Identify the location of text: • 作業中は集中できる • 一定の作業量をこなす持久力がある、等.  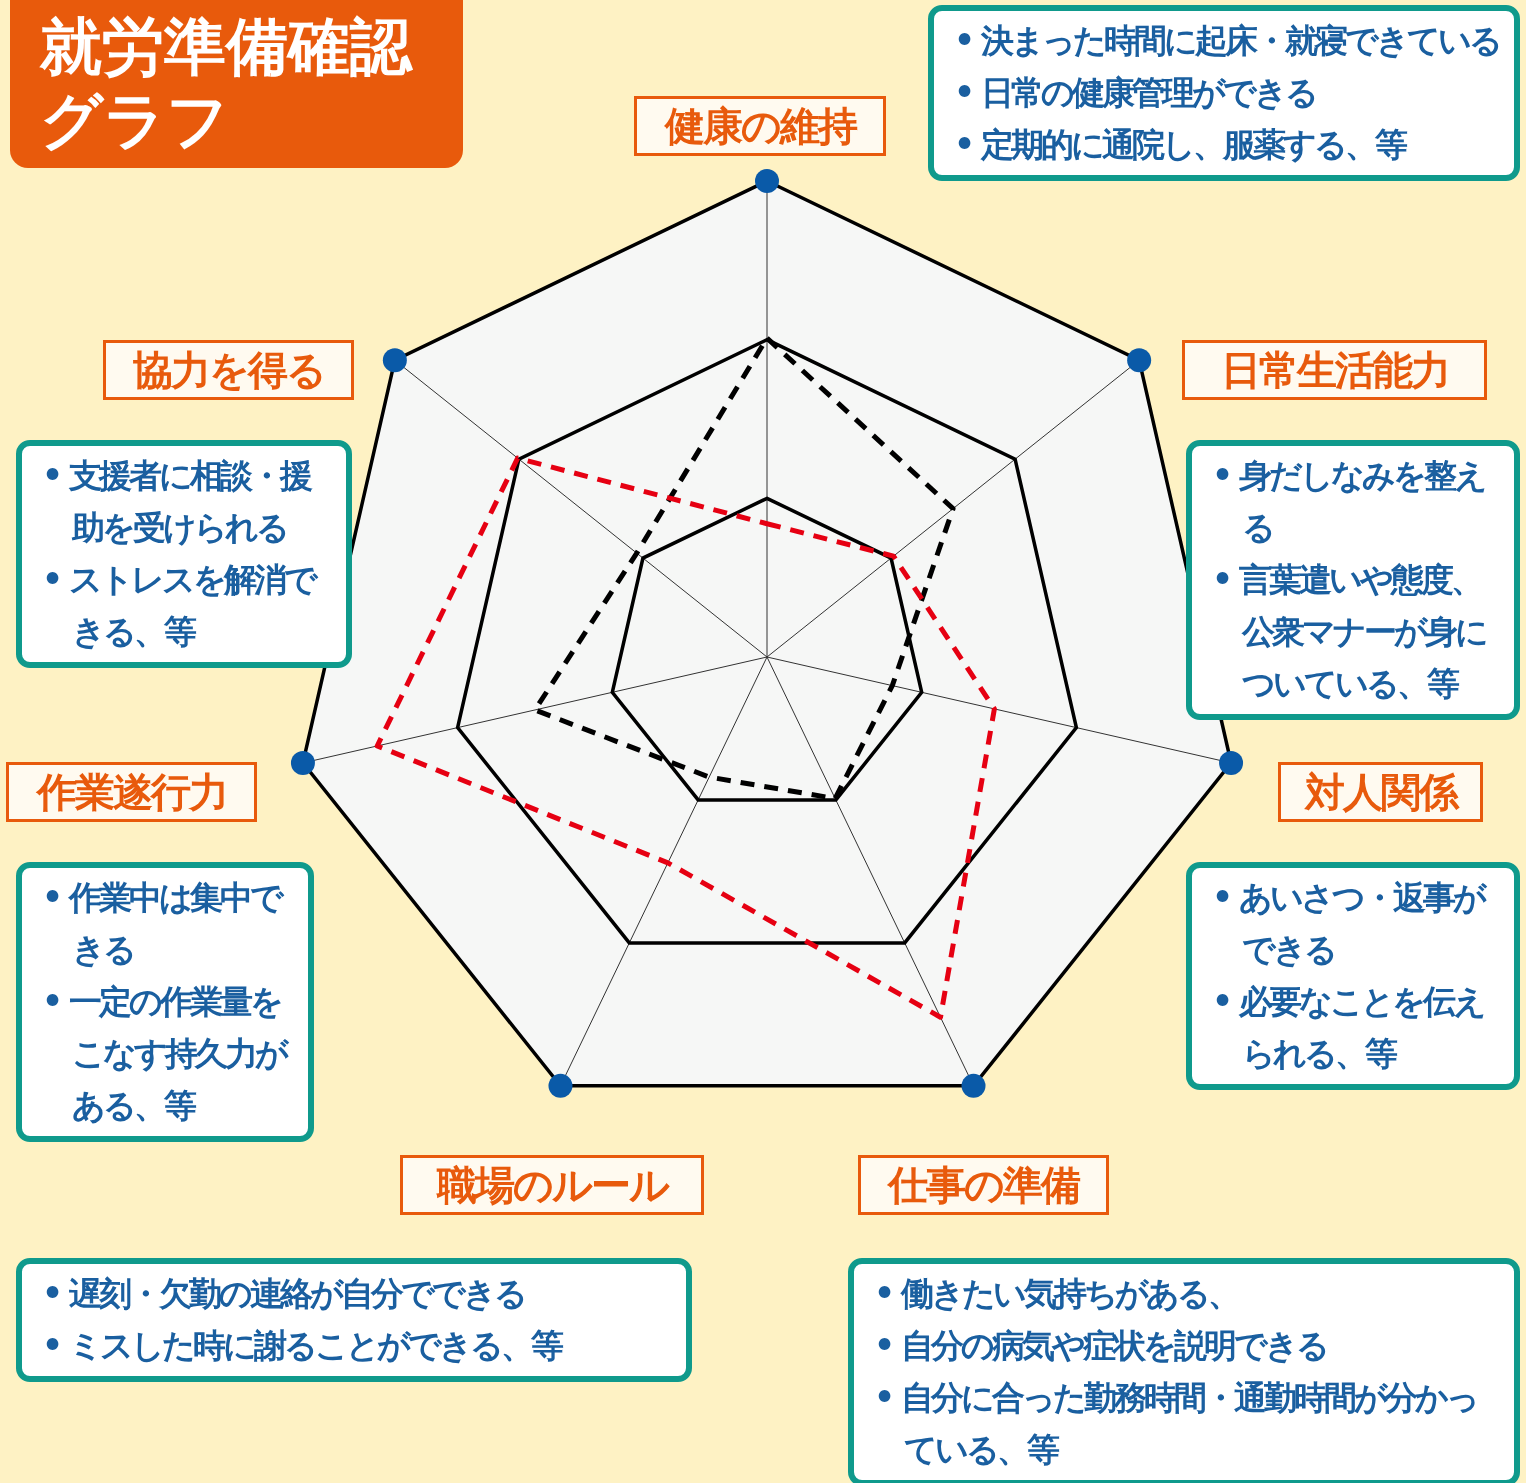
(165, 1002).